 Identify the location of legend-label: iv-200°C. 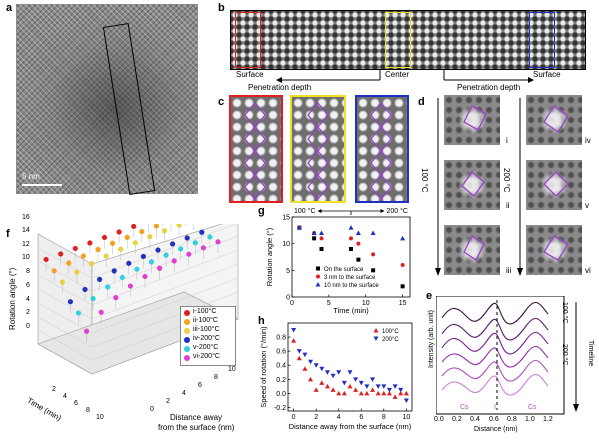
(206, 338).